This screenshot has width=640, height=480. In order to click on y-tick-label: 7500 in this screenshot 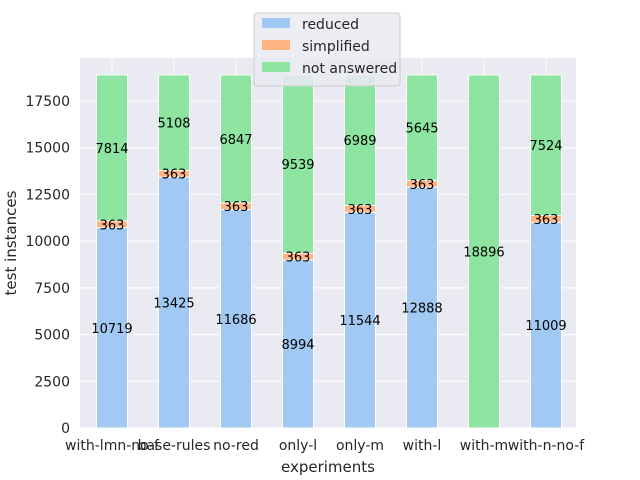, I will do `click(52, 289)`.